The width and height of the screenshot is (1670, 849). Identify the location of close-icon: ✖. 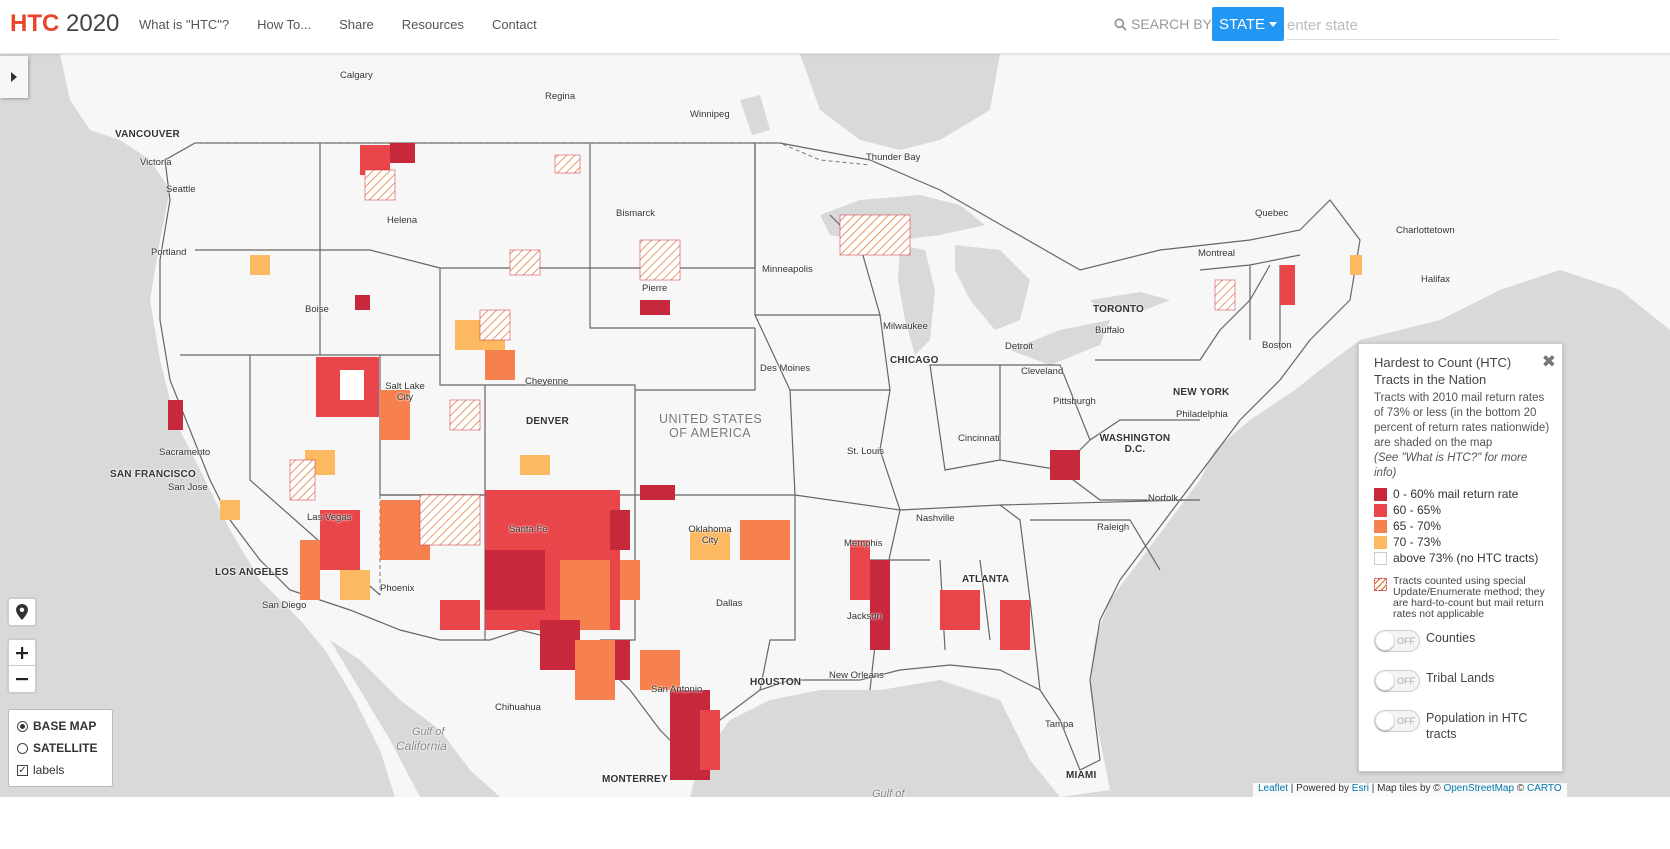
(1548, 361).